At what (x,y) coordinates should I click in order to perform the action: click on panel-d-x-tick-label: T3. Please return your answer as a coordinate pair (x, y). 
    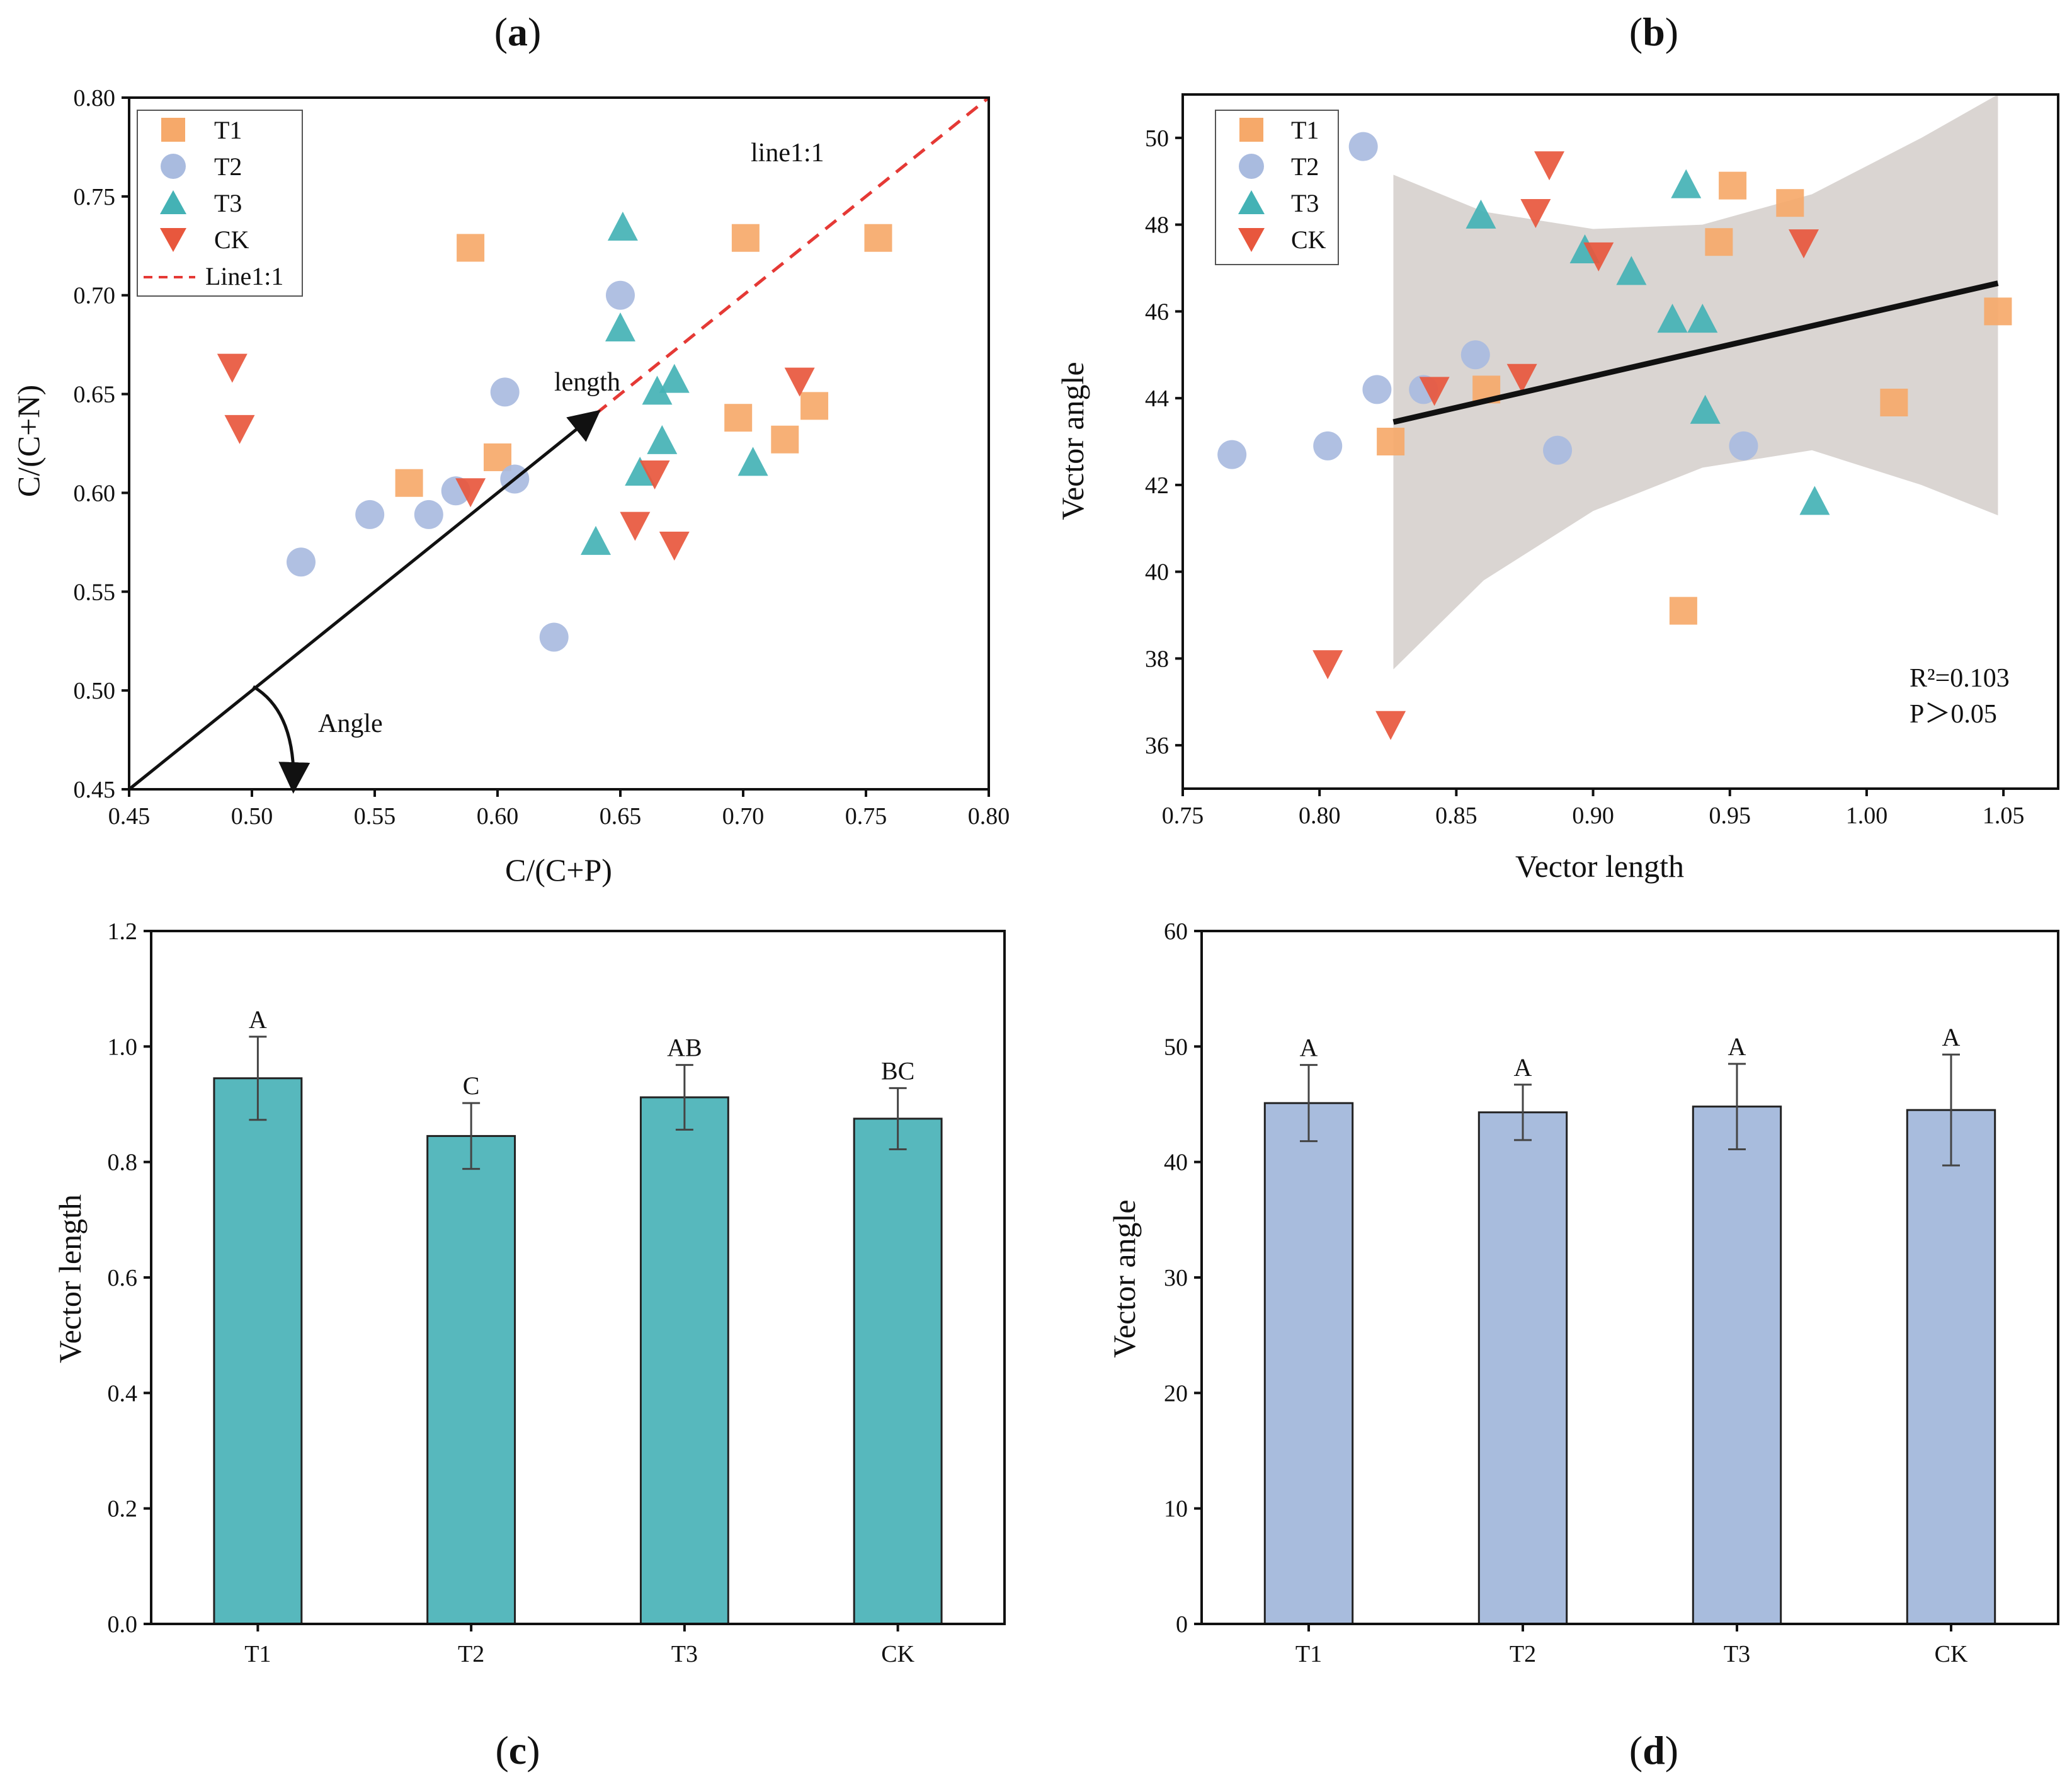
    Looking at the image, I should click on (1737, 1654).